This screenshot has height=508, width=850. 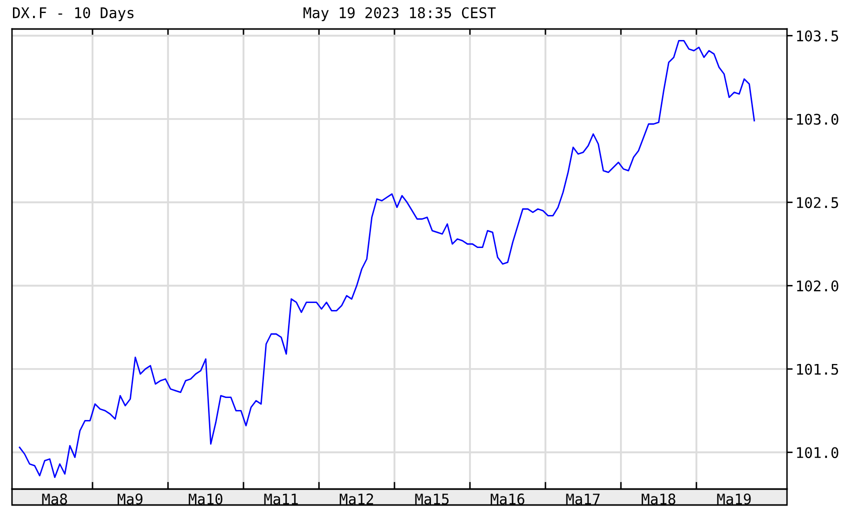 What do you see at coordinates (817, 202) in the screenshot?
I see `y-tick-label: 102.5` at bounding box center [817, 202].